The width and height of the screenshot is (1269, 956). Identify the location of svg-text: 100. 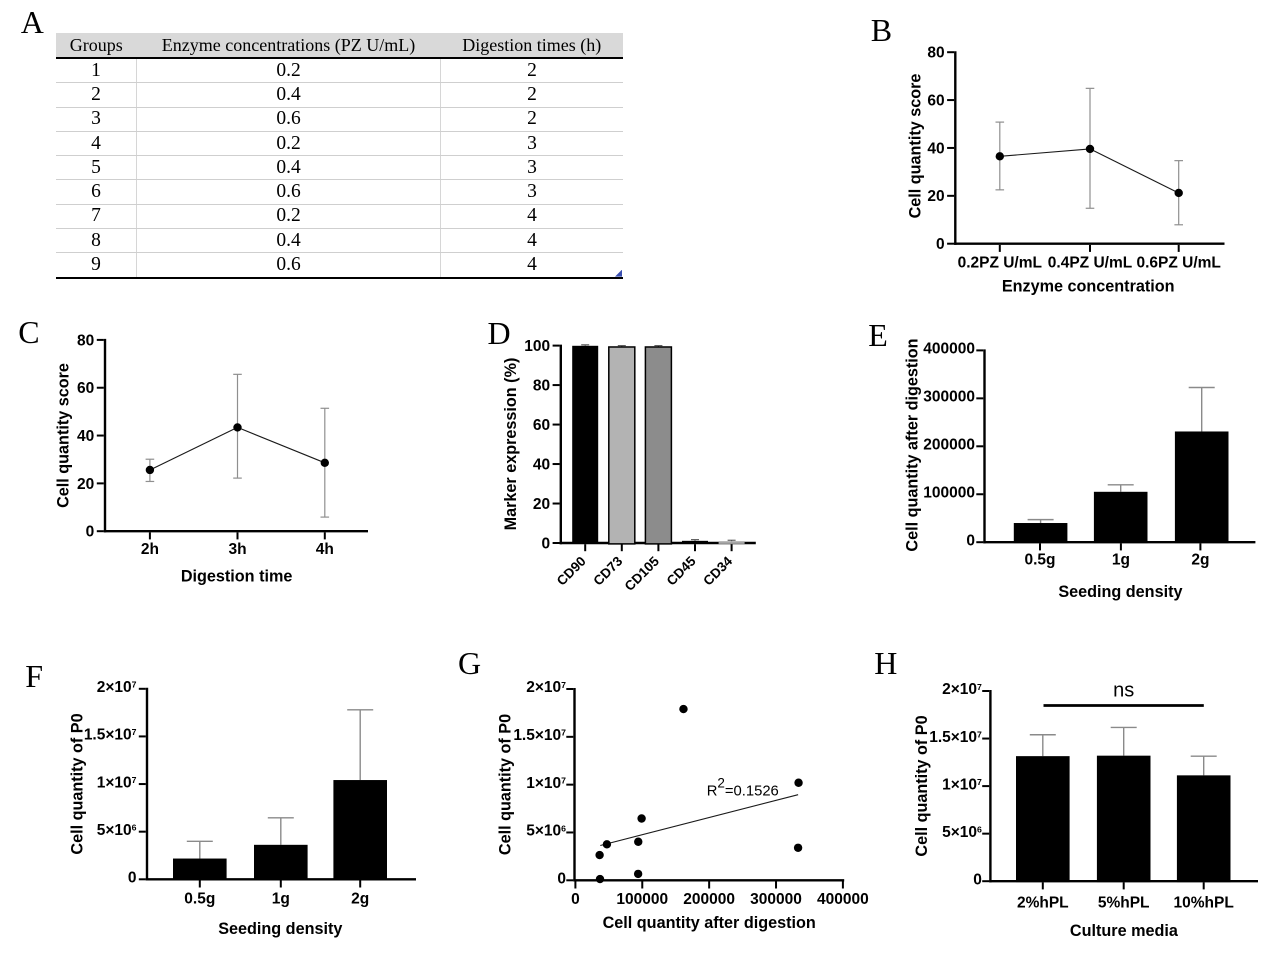
(537, 346).